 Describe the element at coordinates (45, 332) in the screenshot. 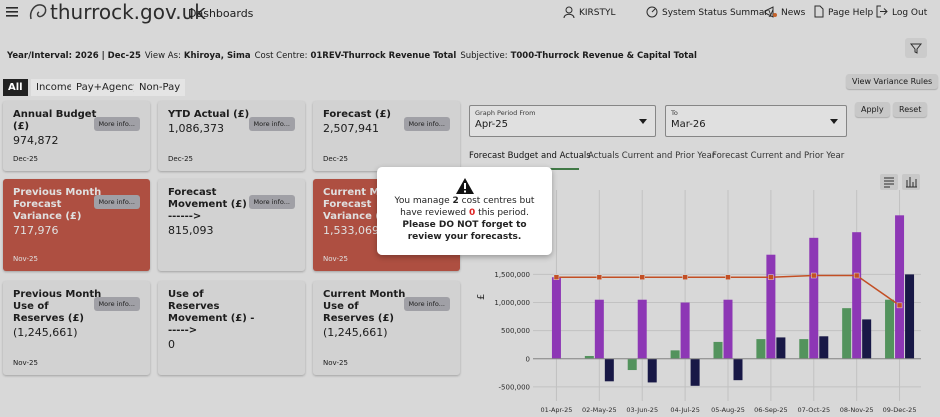

I see `card-value: (1,245,661)` at that location.